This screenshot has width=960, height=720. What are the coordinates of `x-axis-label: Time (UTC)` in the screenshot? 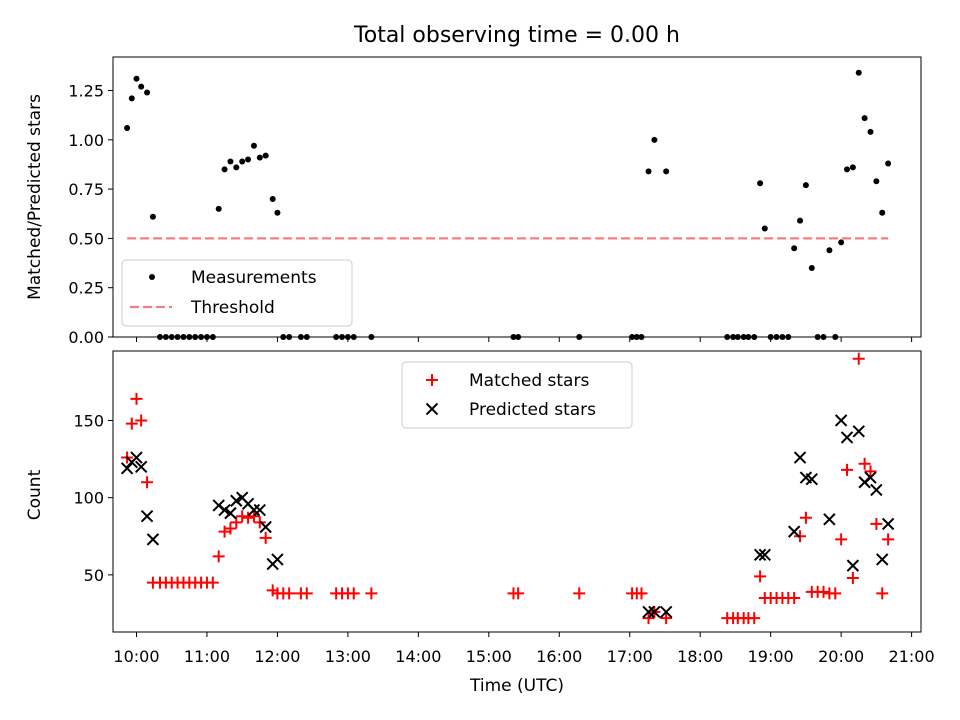 It's located at (516, 686).